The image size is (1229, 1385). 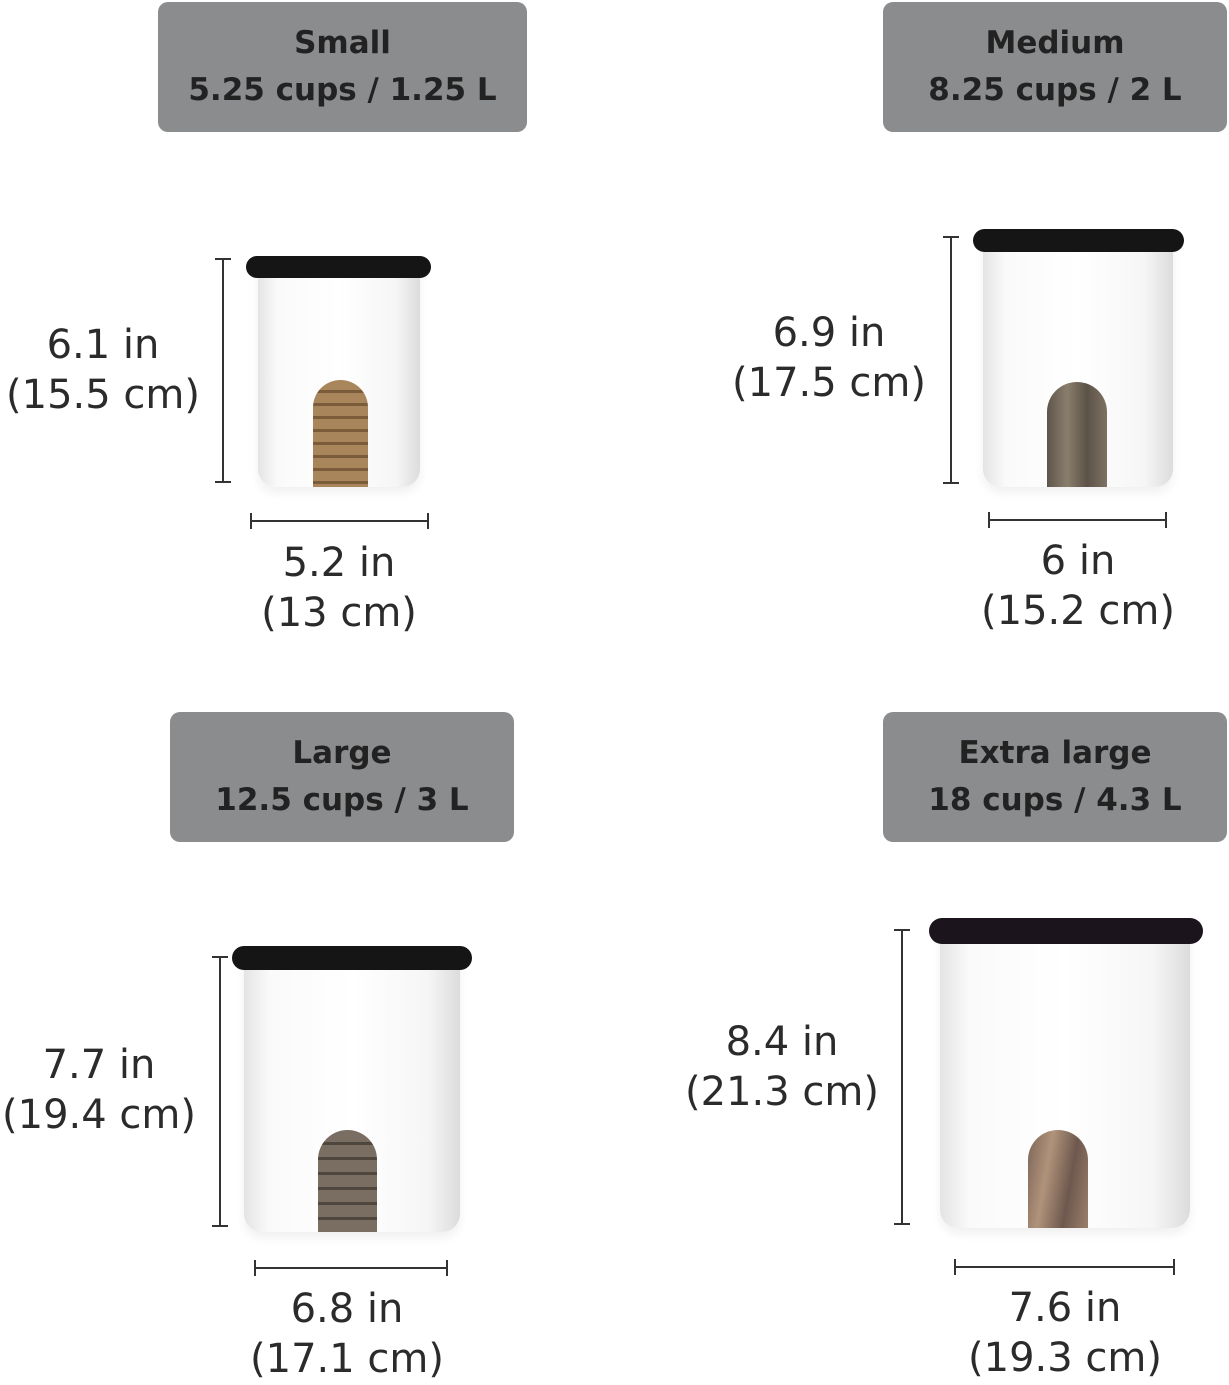 What do you see at coordinates (829, 358) in the screenshot?
I see `height-dim-medium: 6.9 in (17.5 cm)` at bounding box center [829, 358].